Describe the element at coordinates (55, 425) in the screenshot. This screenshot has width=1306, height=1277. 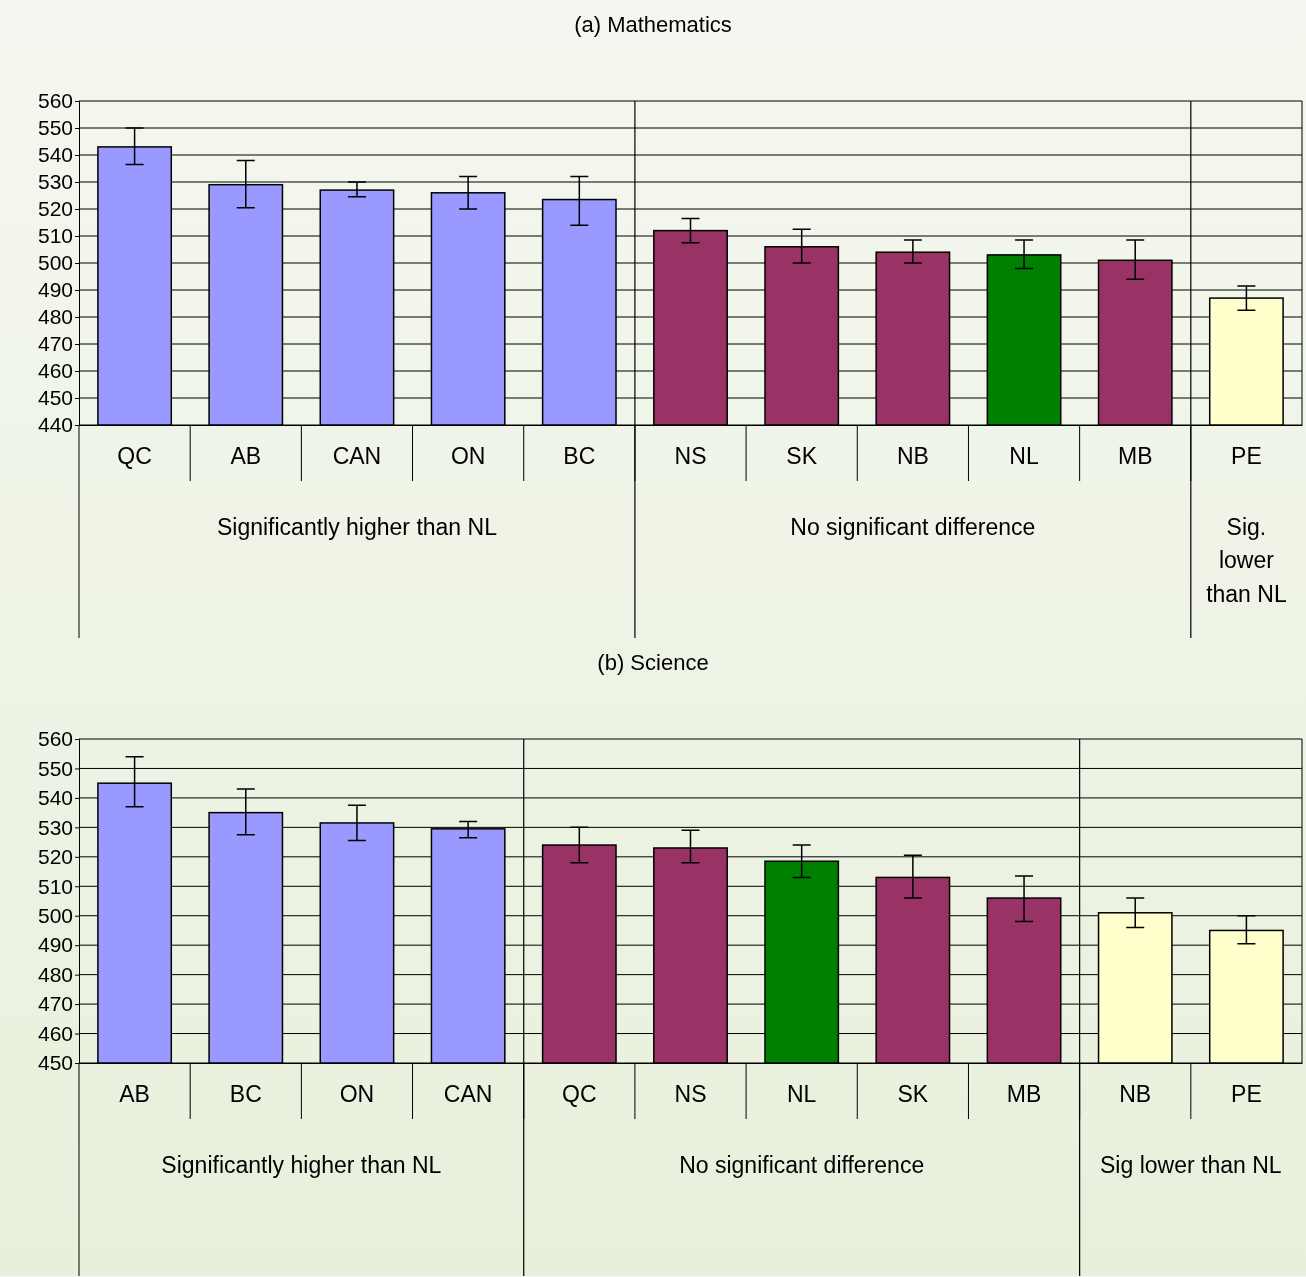
I see `y-tick-label: 440` at that location.